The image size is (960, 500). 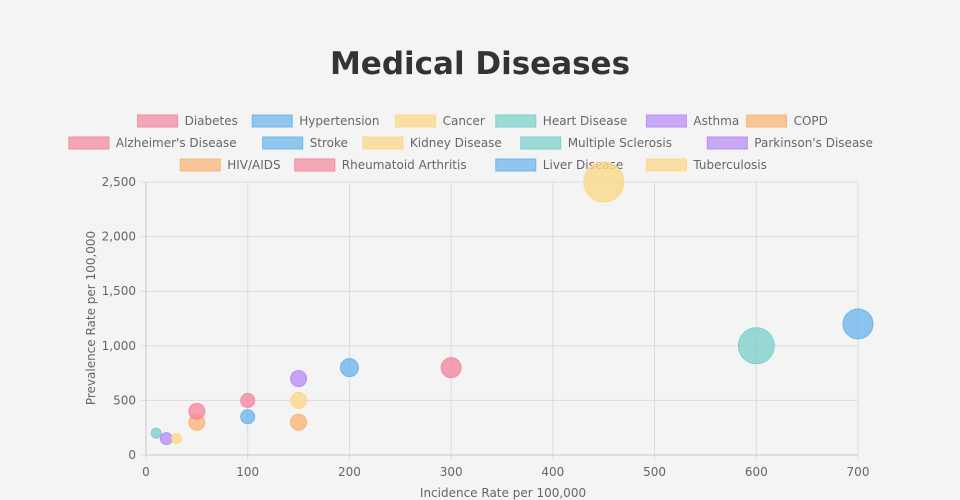 What do you see at coordinates (119, 182) in the screenshot?
I see `y-tick-label: 2,500` at bounding box center [119, 182].